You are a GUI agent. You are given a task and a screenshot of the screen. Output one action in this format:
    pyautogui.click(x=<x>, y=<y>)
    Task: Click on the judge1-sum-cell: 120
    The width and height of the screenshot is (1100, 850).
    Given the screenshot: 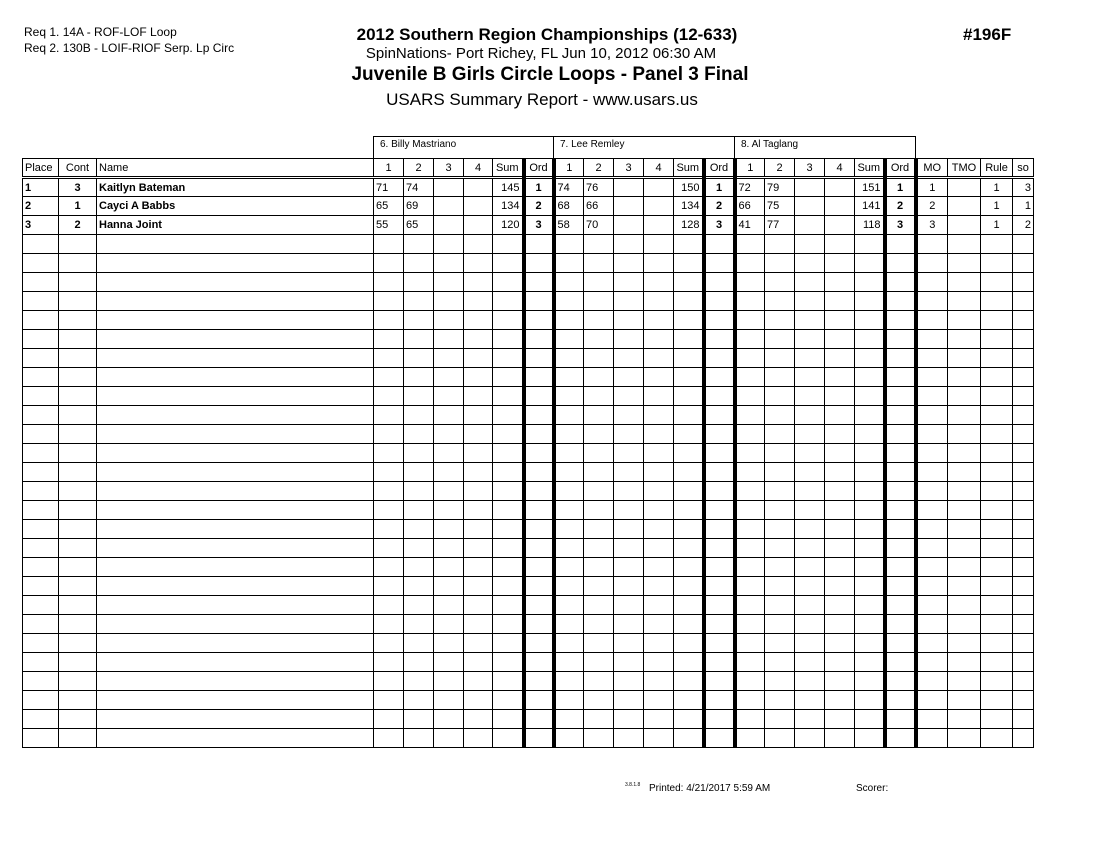 What is the action you would take?
    pyautogui.click(x=508, y=225)
    